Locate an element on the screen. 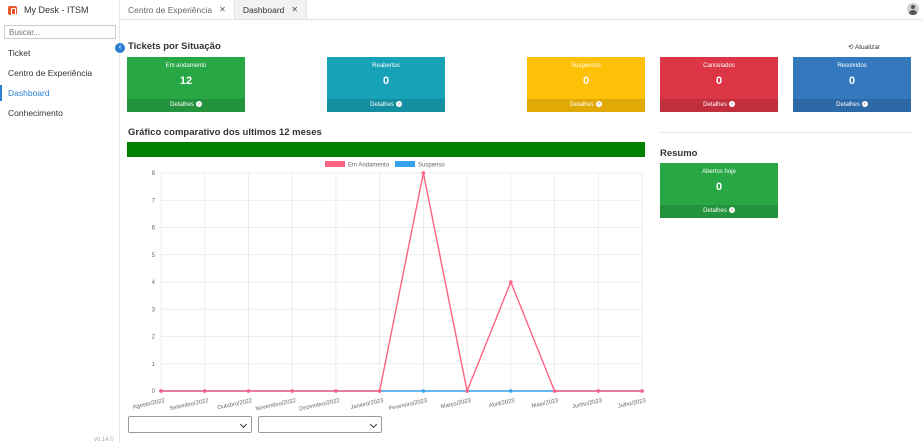 The width and height of the screenshot is (923, 443). x-tick-label: Julho/2023 is located at coordinates (631, 404).